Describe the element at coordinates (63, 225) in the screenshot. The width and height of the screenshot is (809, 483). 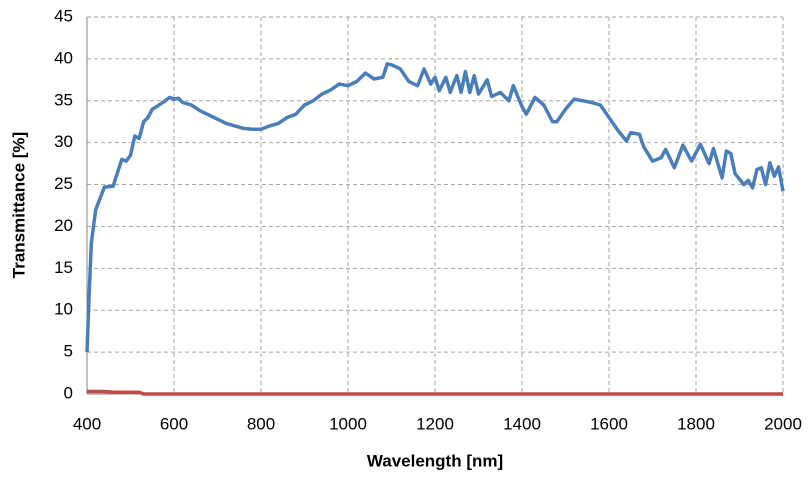
I see `y-tick-label: 20` at that location.